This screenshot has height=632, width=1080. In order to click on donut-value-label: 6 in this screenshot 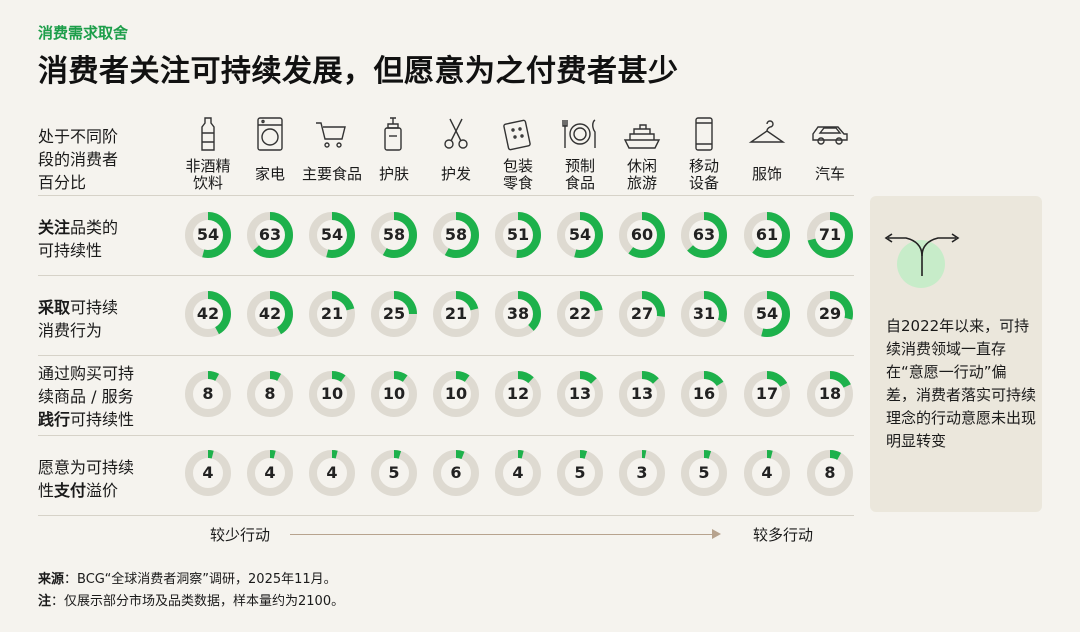, I will do `click(456, 472)`.